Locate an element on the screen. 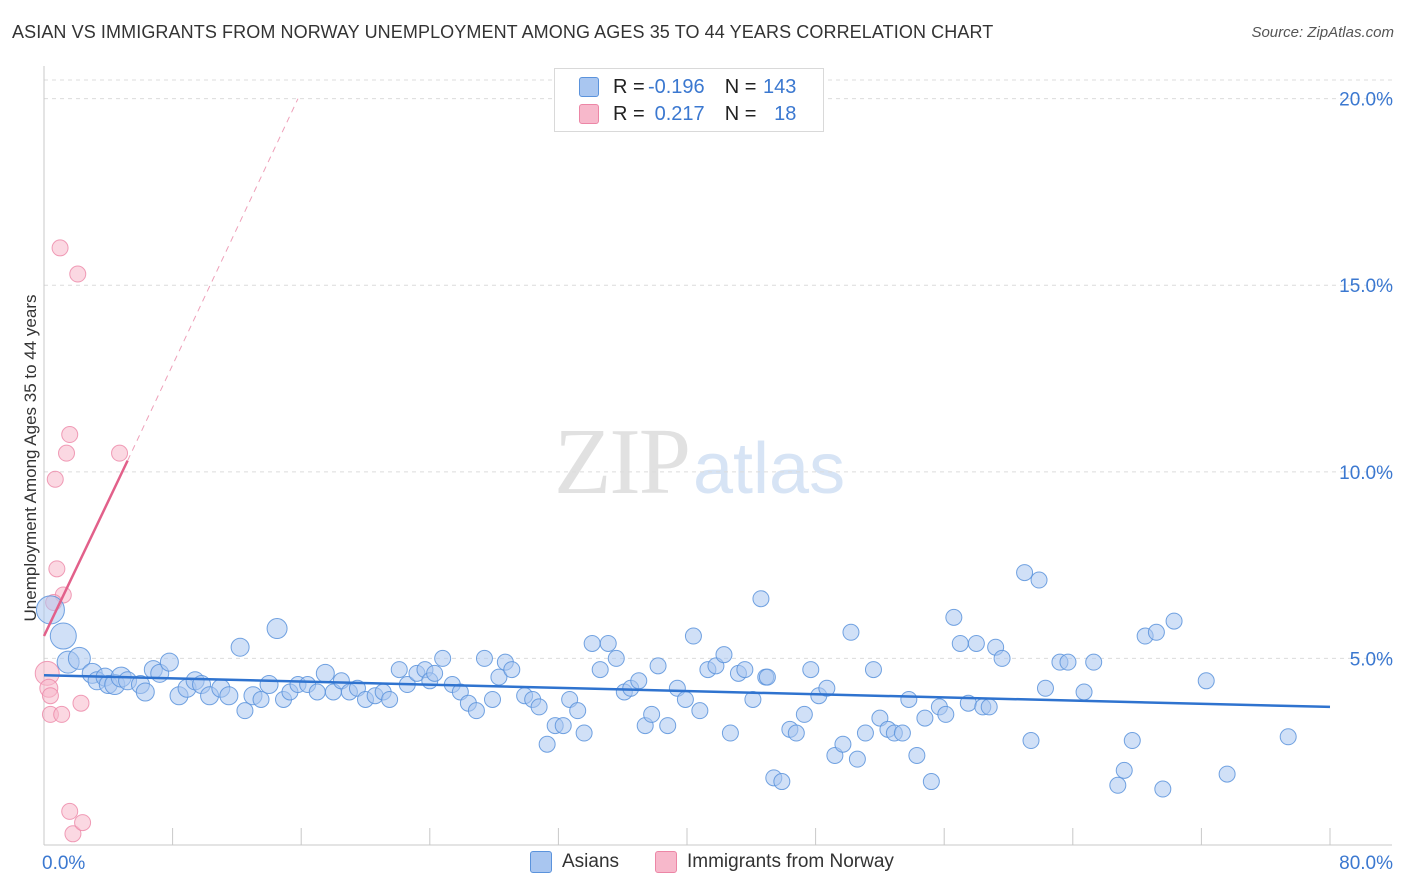 The image size is (1406, 892). watermark: ZIPatlas is located at coordinates (699, 462).